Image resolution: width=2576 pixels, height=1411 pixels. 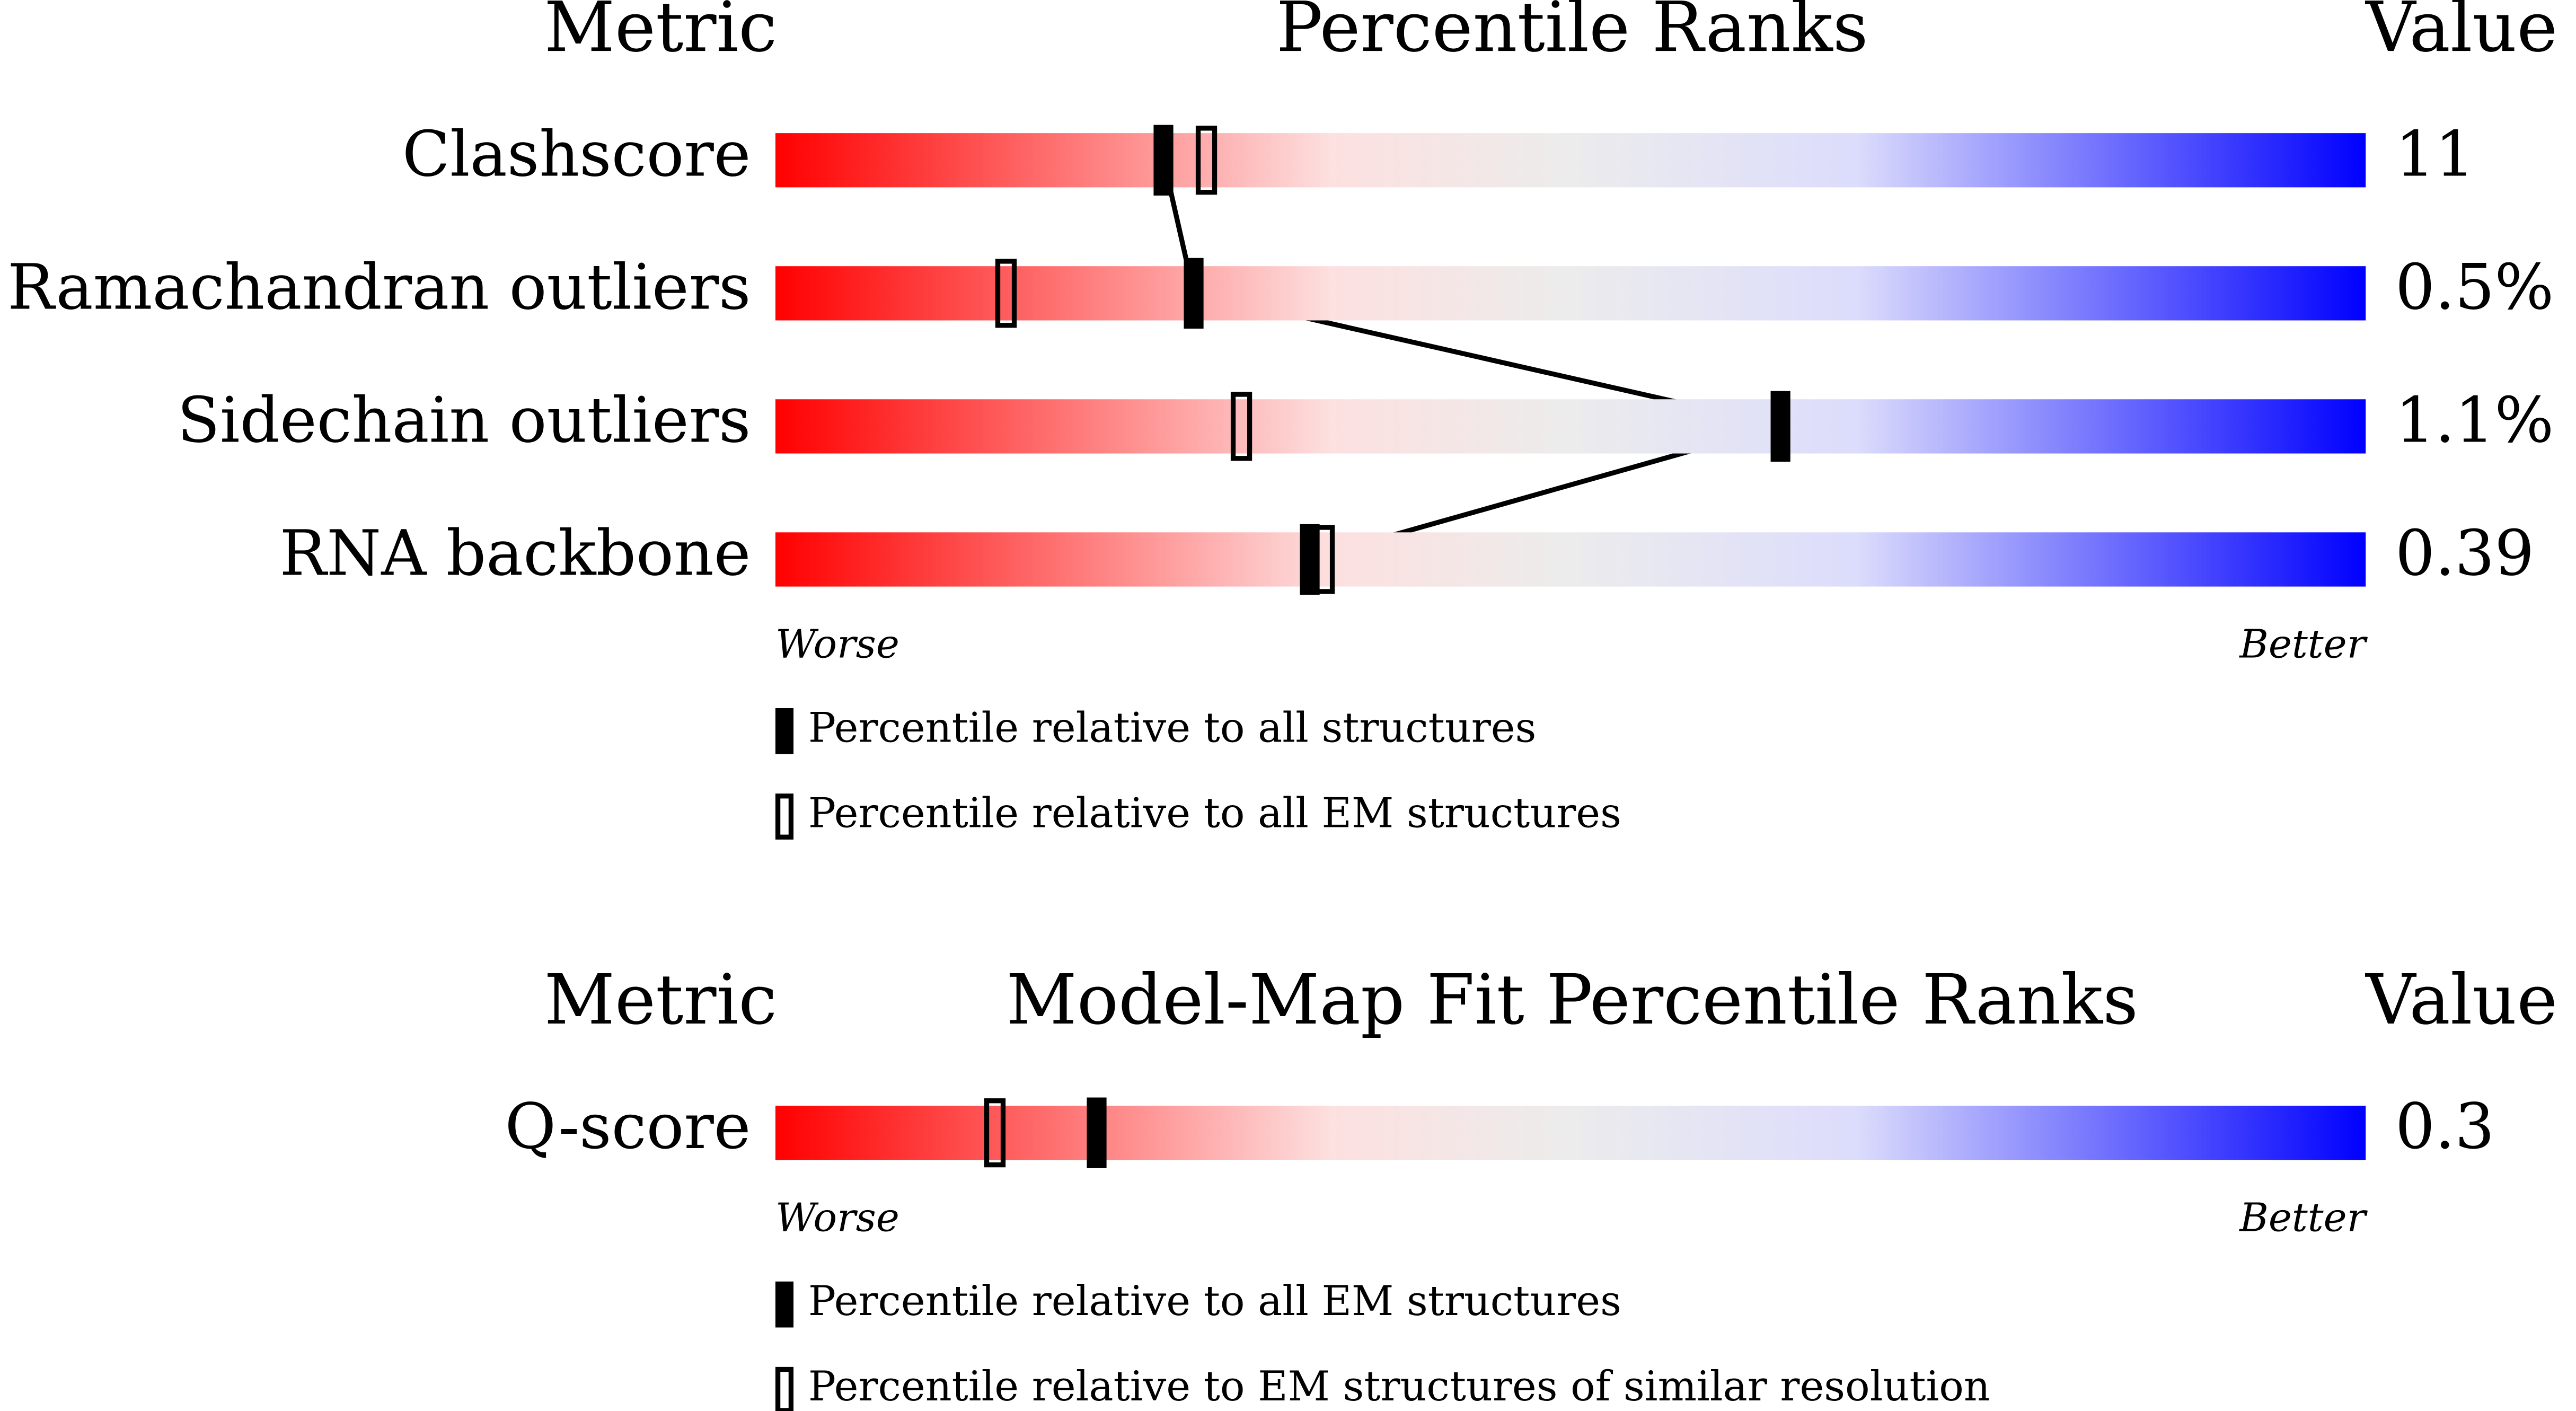 I want to click on metric-value: 0.5%, so click(x=2474, y=287).